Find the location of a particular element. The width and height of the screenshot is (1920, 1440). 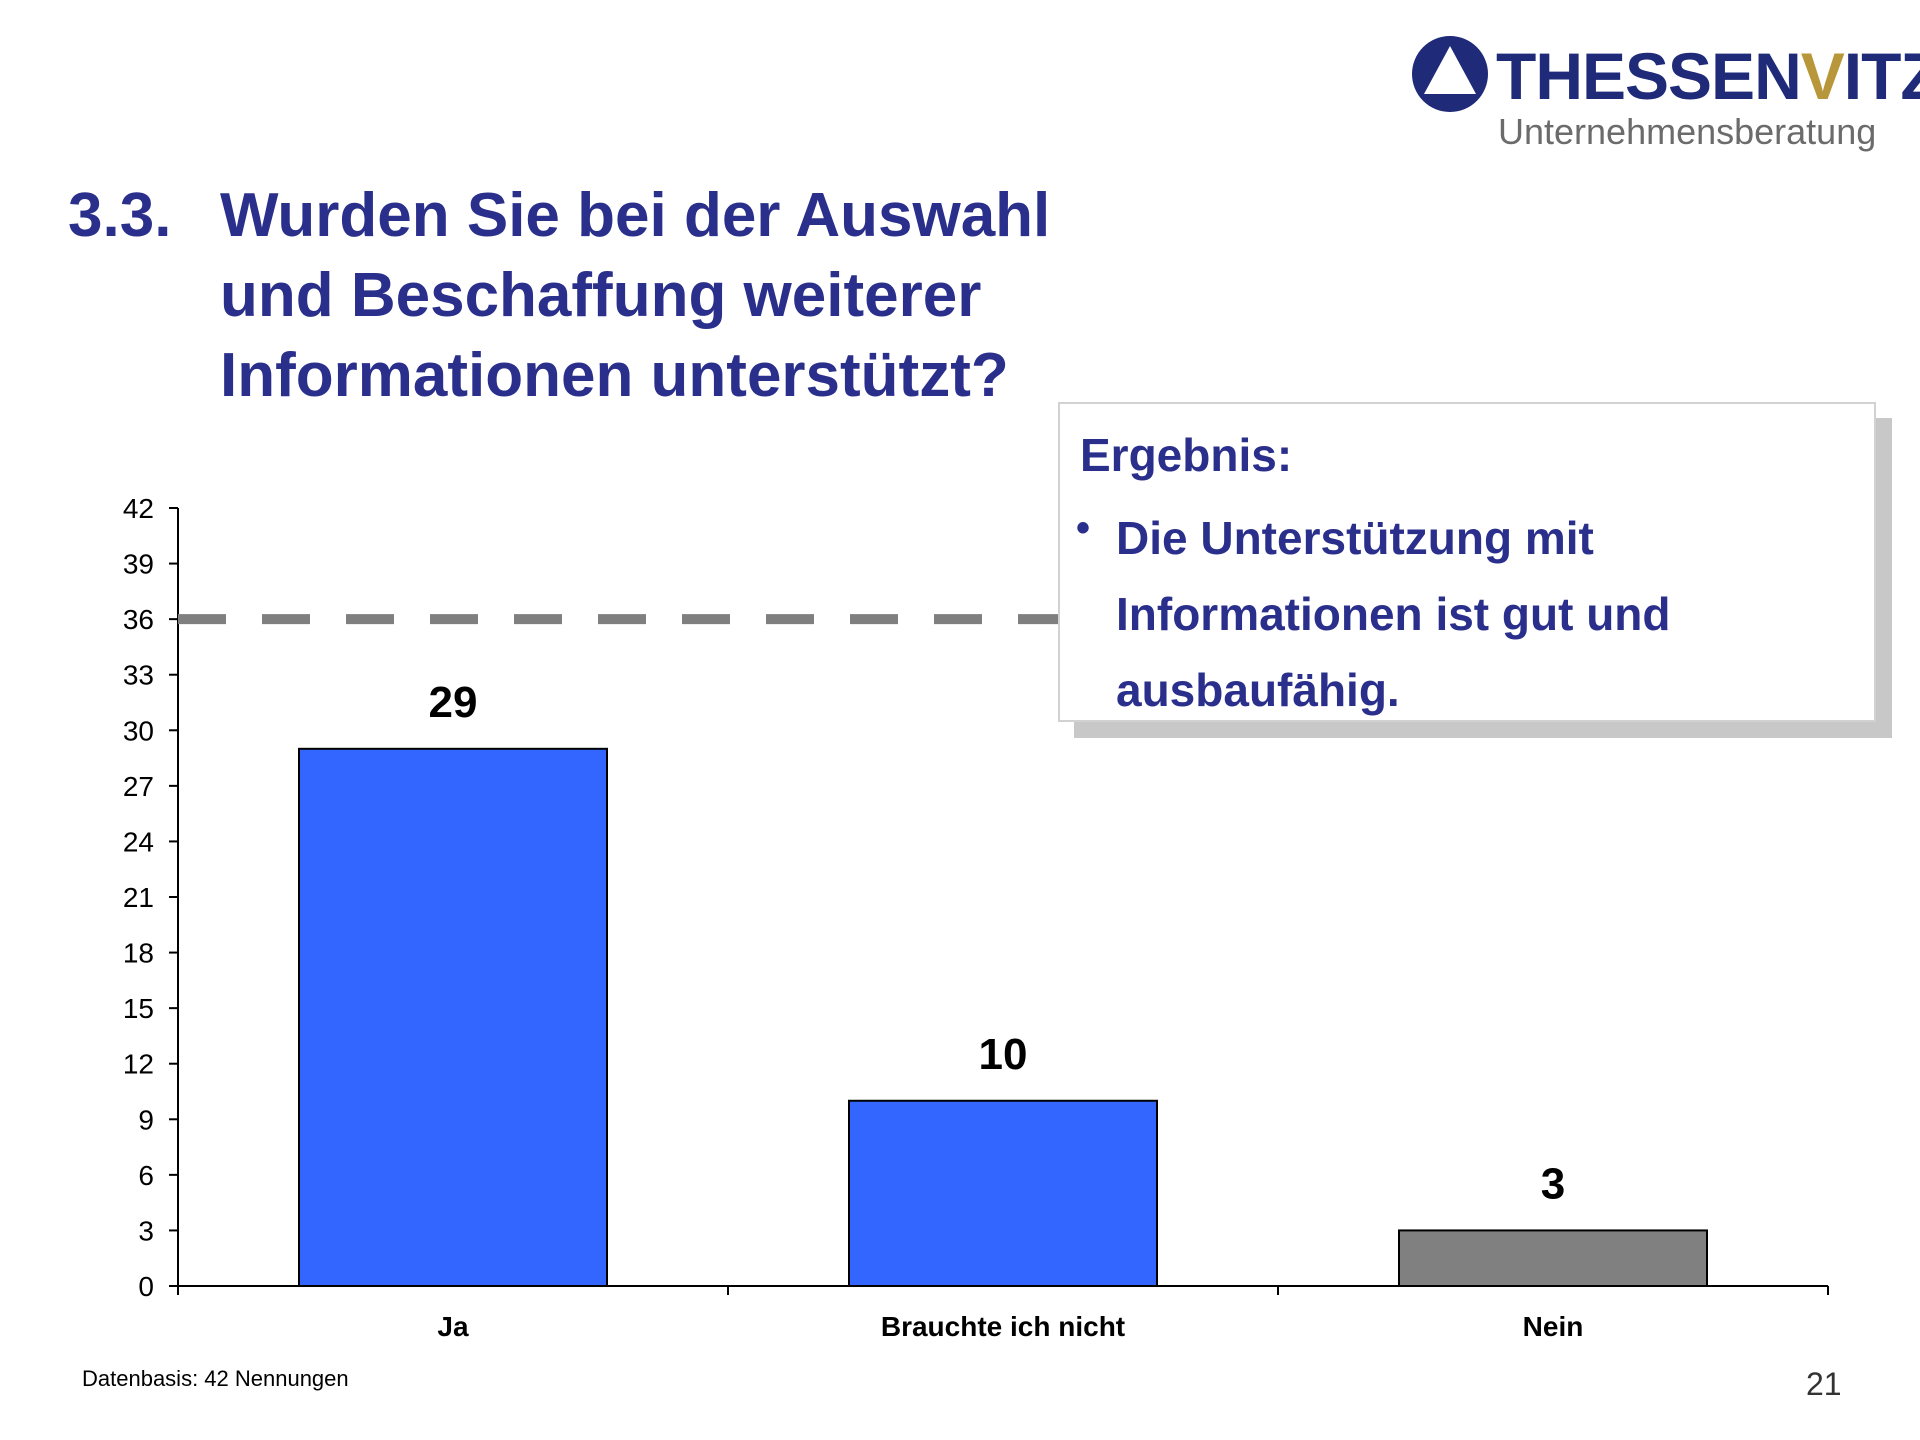

logo-triangle-icon is located at coordinates (1450, 74).